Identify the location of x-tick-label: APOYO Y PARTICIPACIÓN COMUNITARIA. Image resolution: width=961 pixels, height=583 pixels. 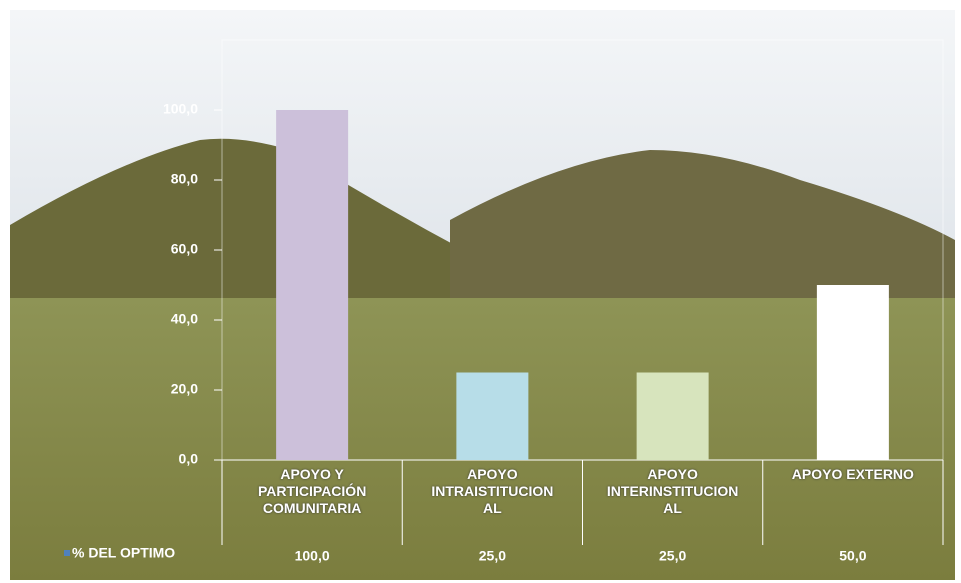
(312, 491).